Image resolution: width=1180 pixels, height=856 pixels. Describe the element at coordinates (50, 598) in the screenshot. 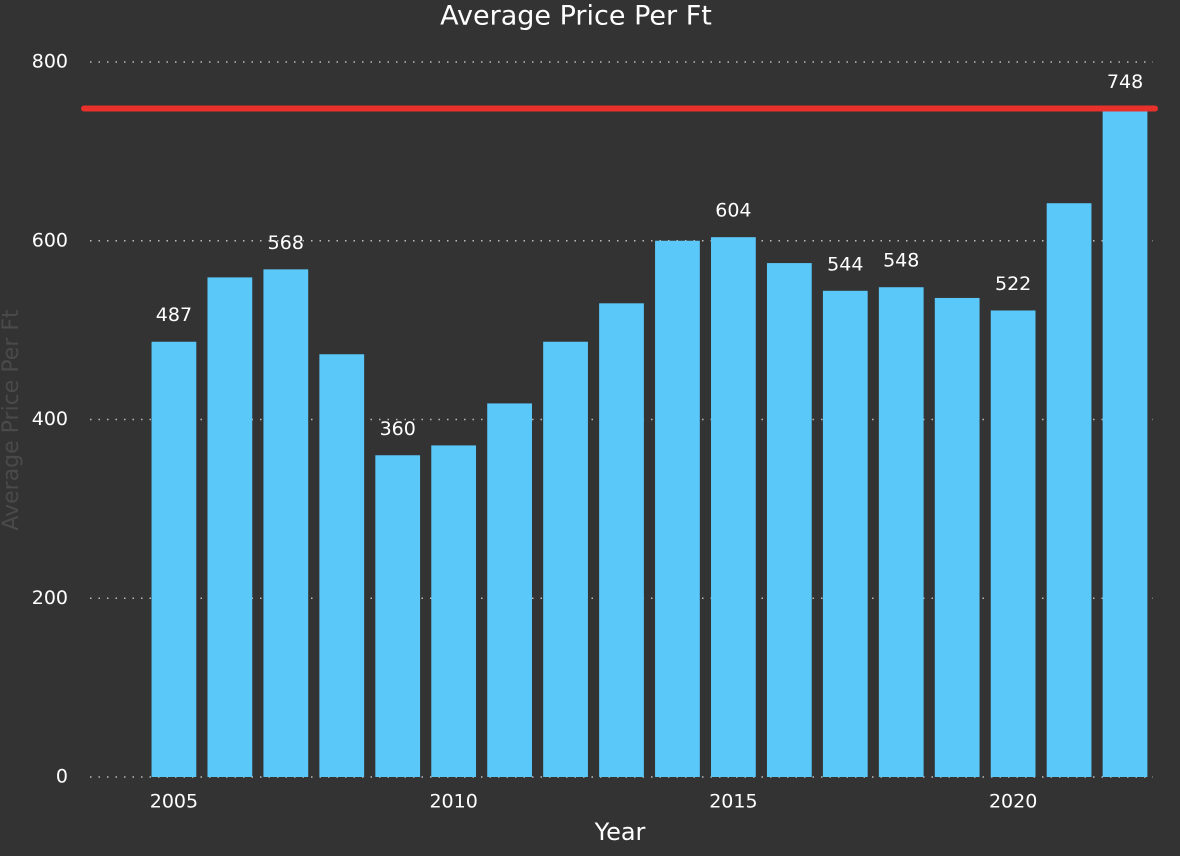

I see `y-tick-label: 200` at that location.